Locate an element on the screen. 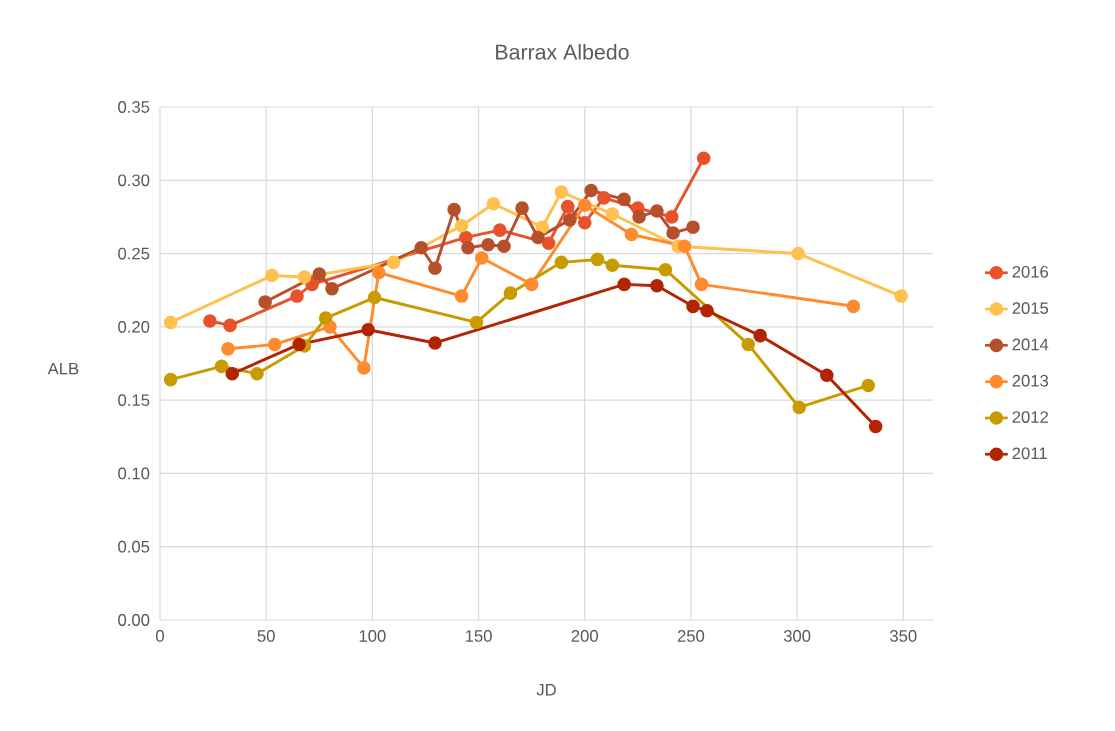 Image resolution: width=1115 pixels, height=731 pixels. legend-label: 2013 is located at coordinates (1030, 380).